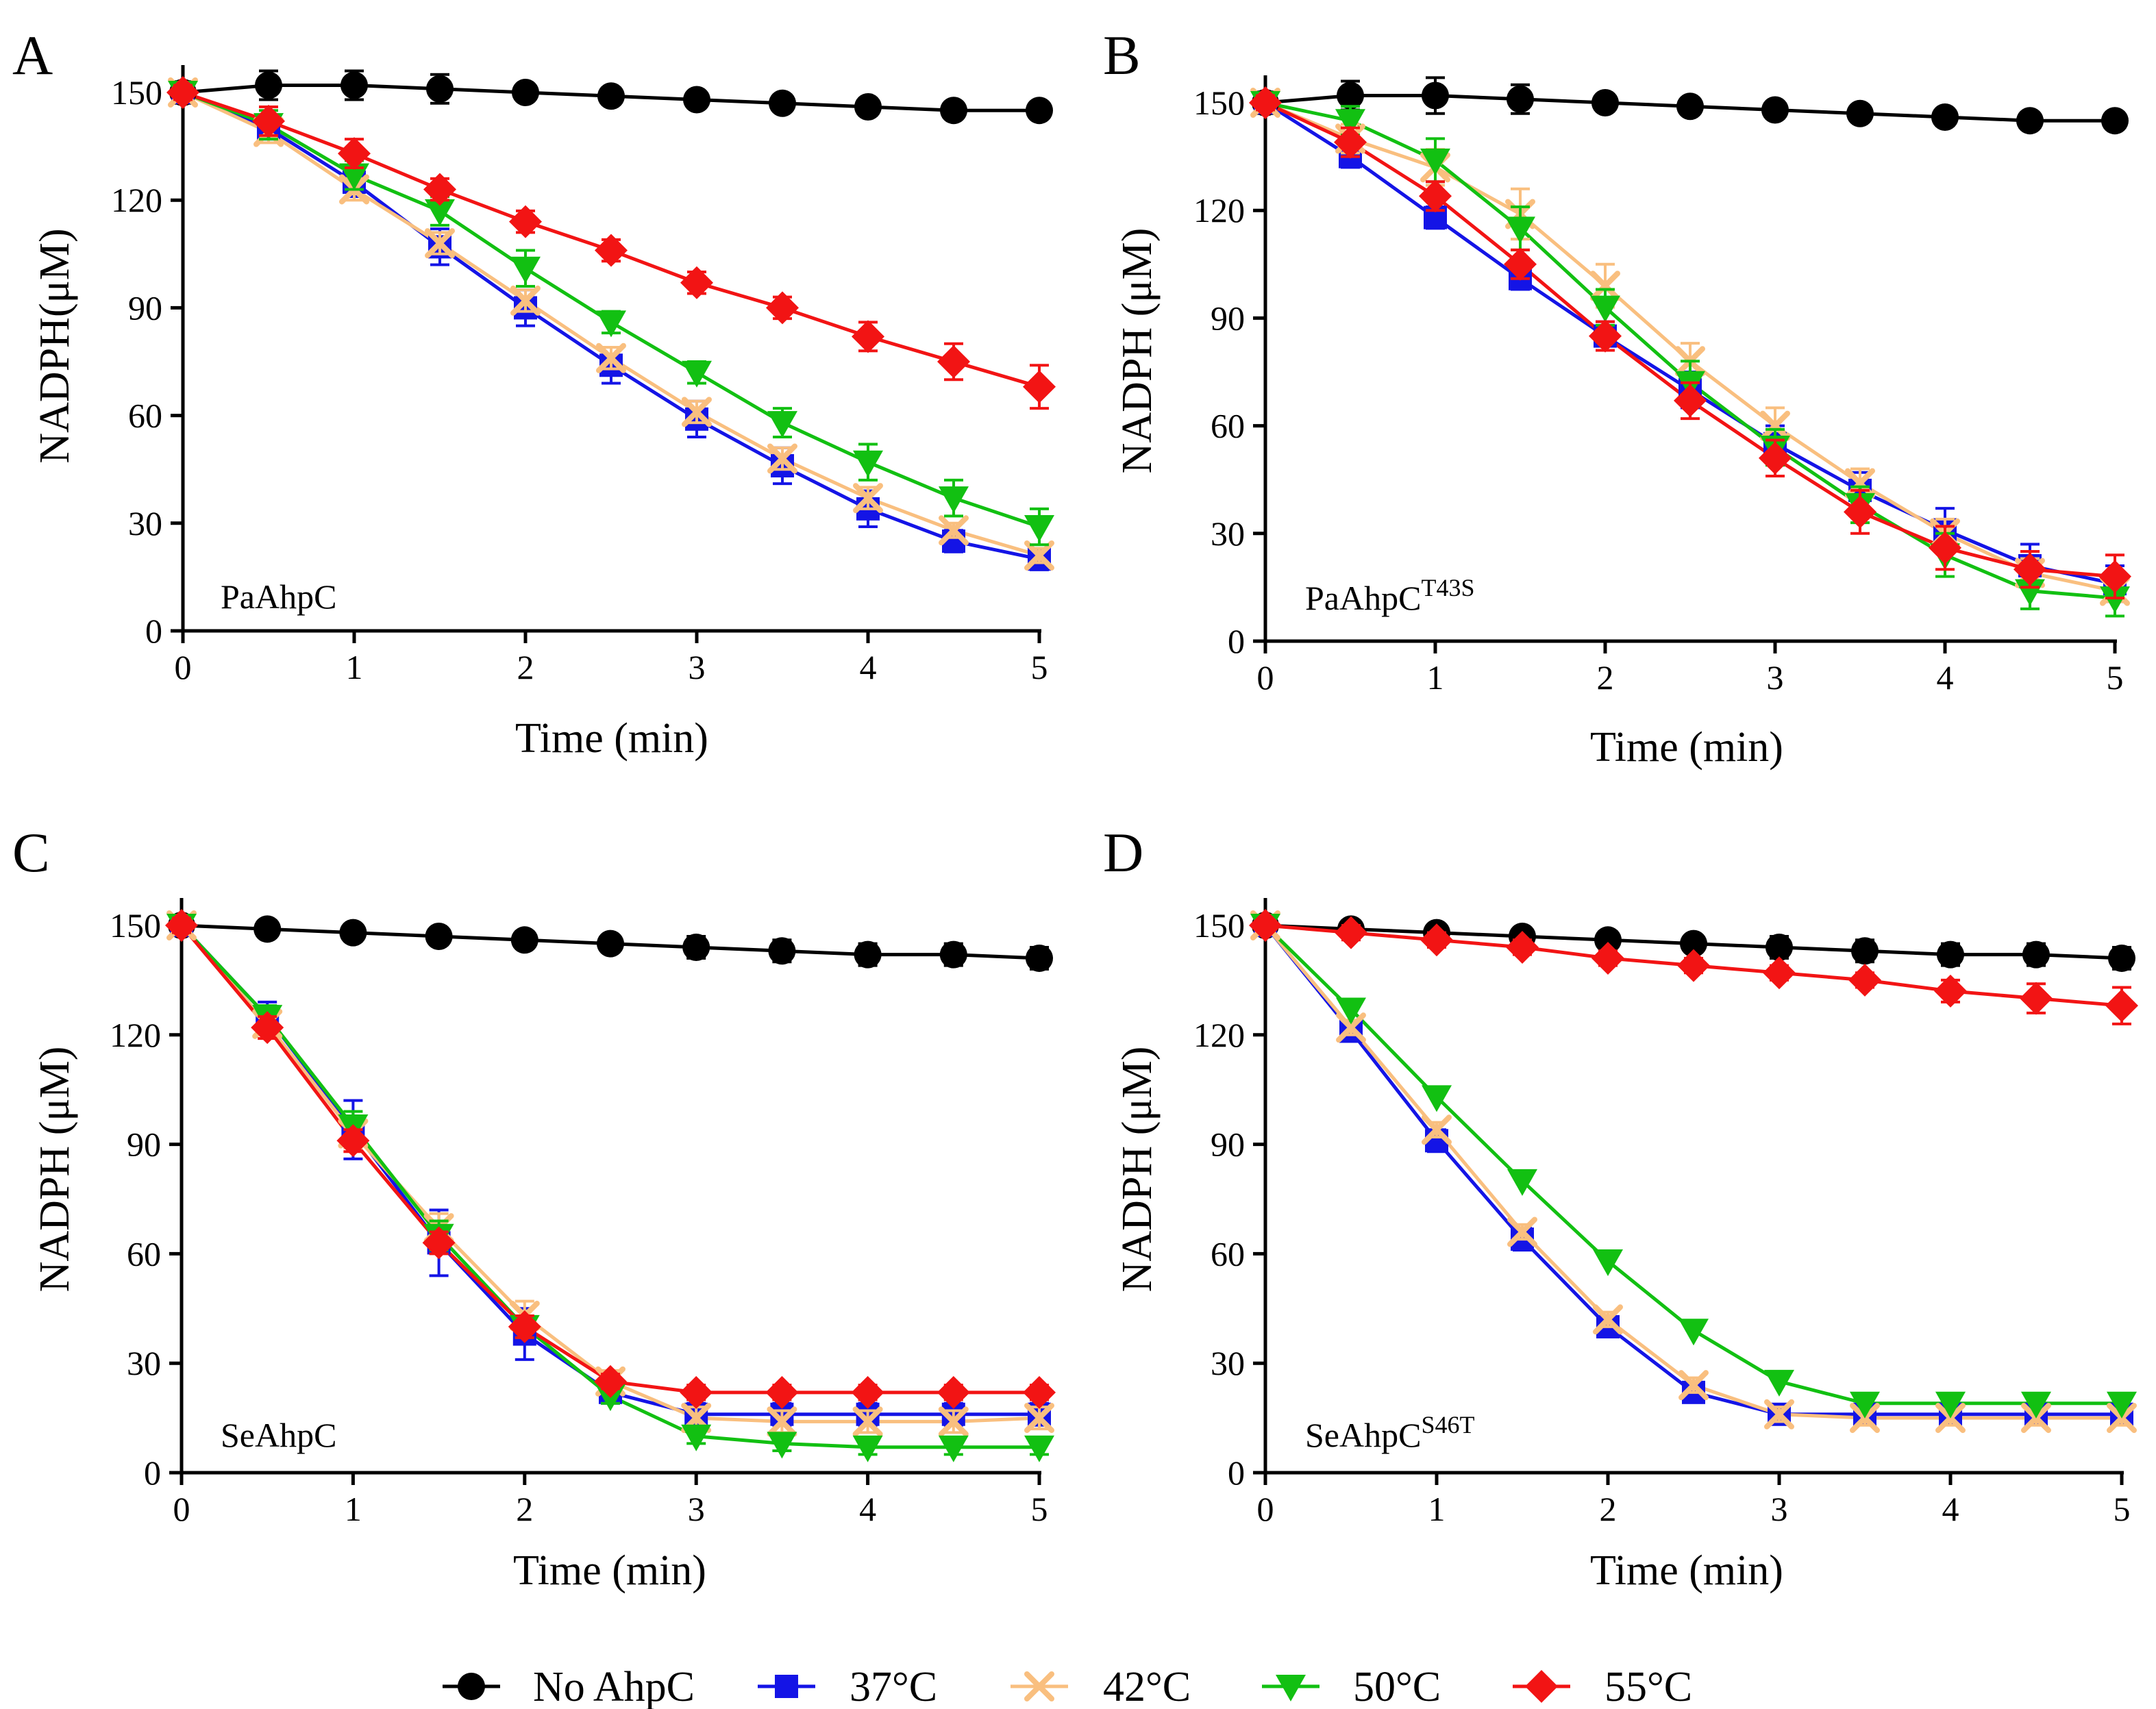 The image size is (2156, 1709). What do you see at coordinates (1101, 1687) in the screenshot?
I see `legend-item-42c: 42°C` at bounding box center [1101, 1687].